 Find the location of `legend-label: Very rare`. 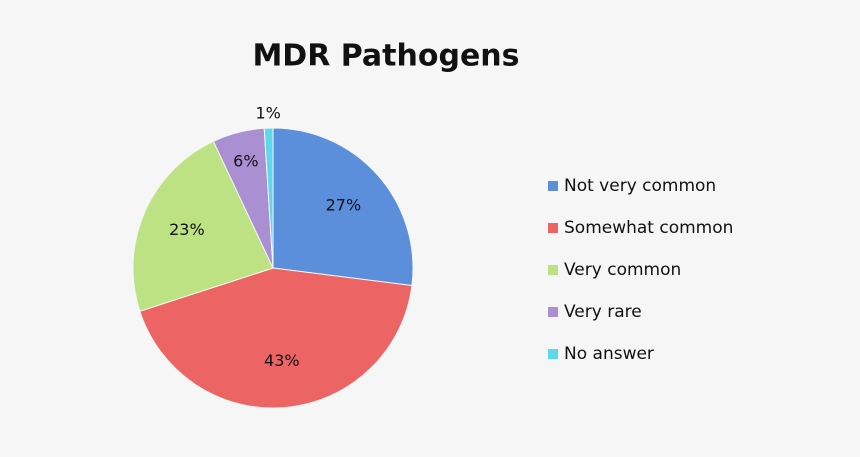

legend-label: Very rare is located at coordinates (603, 312).